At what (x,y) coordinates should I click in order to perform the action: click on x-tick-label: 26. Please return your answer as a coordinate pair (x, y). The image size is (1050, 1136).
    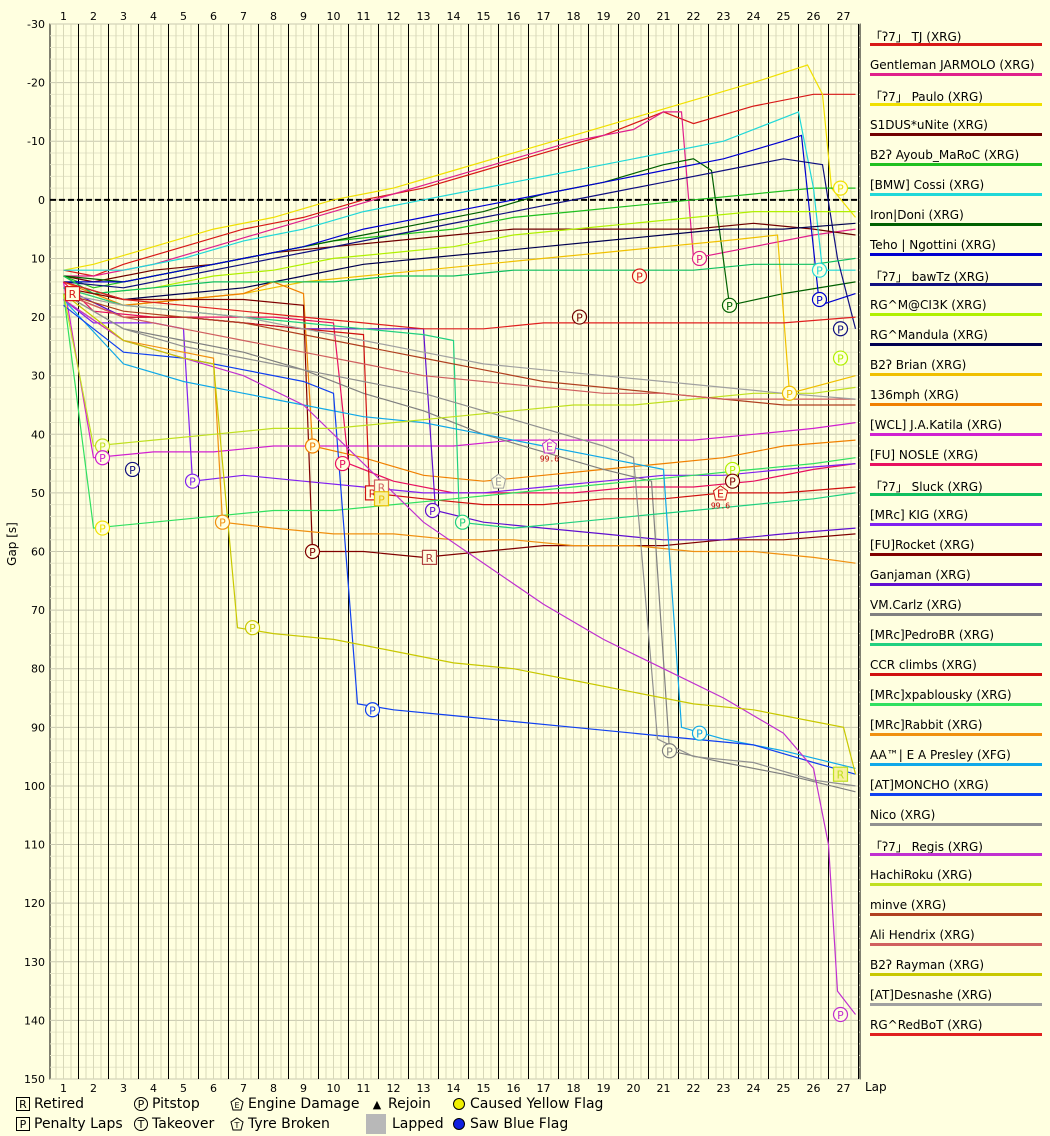
    Looking at the image, I should click on (814, 1088).